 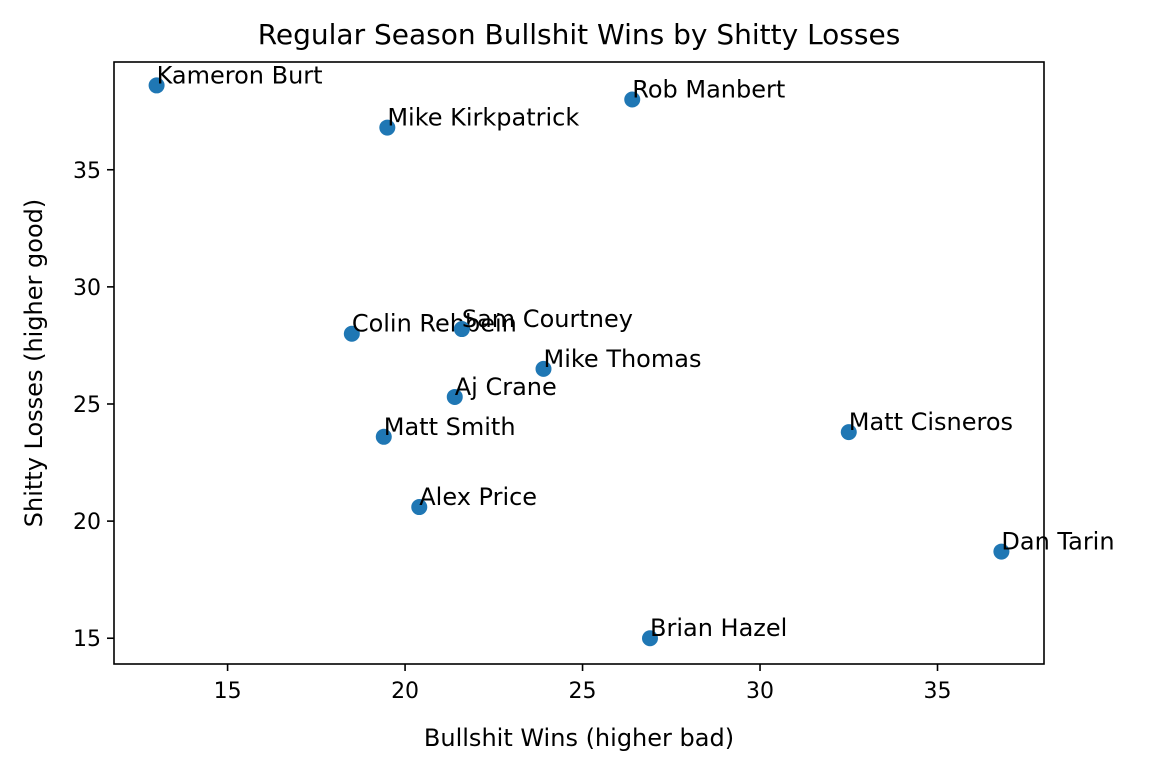 What do you see at coordinates (87, 405) in the screenshot?
I see `y-tick-label: 25` at bounding box center [87, 405].